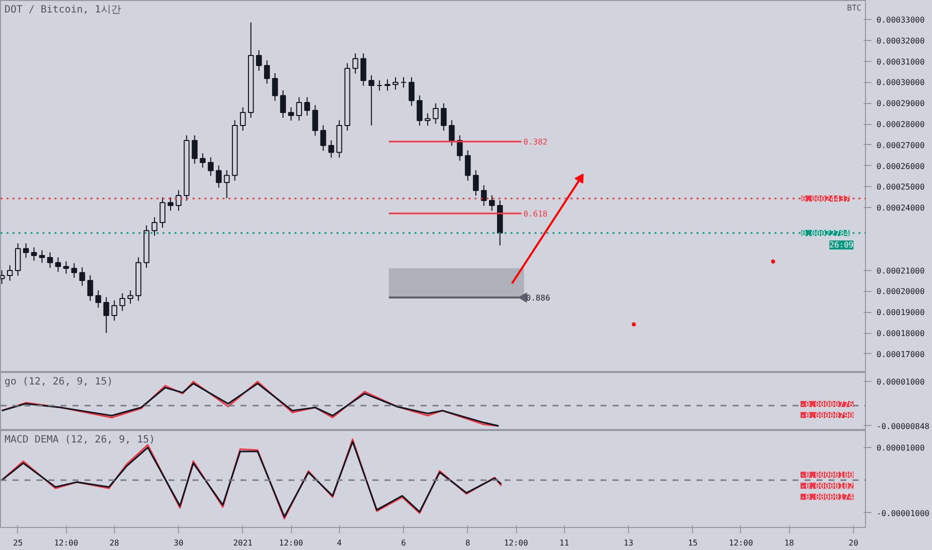 The width and height of the screenshot is (932, 550). What do you see at coordinates (115, 543) in the screenshot?
I see `x-tick-label: 28` at bounding box center [115, 543].